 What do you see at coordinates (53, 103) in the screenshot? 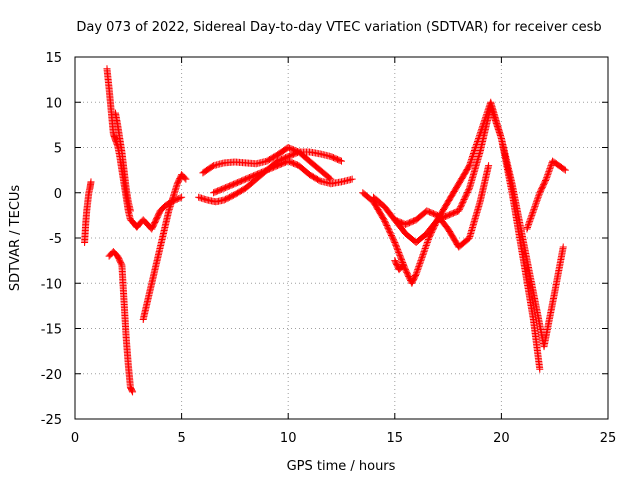
I see `y-tick-label: 10` at bounding box center [53, 103].